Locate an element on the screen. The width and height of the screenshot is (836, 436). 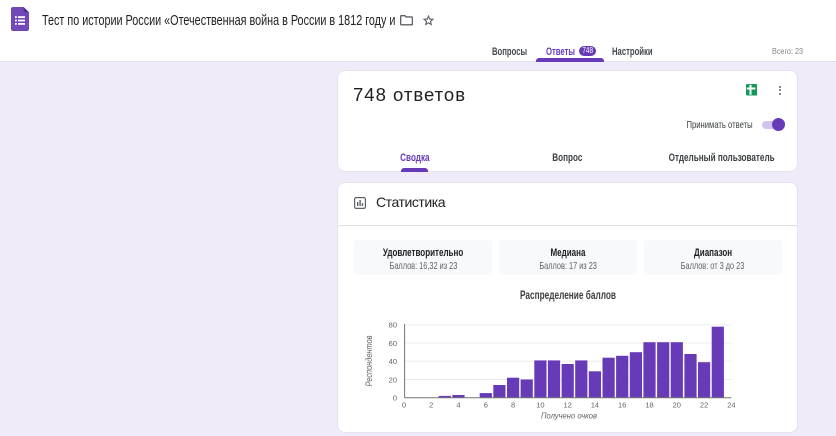
svg-text: 40 is located at coordinates (393, 361).